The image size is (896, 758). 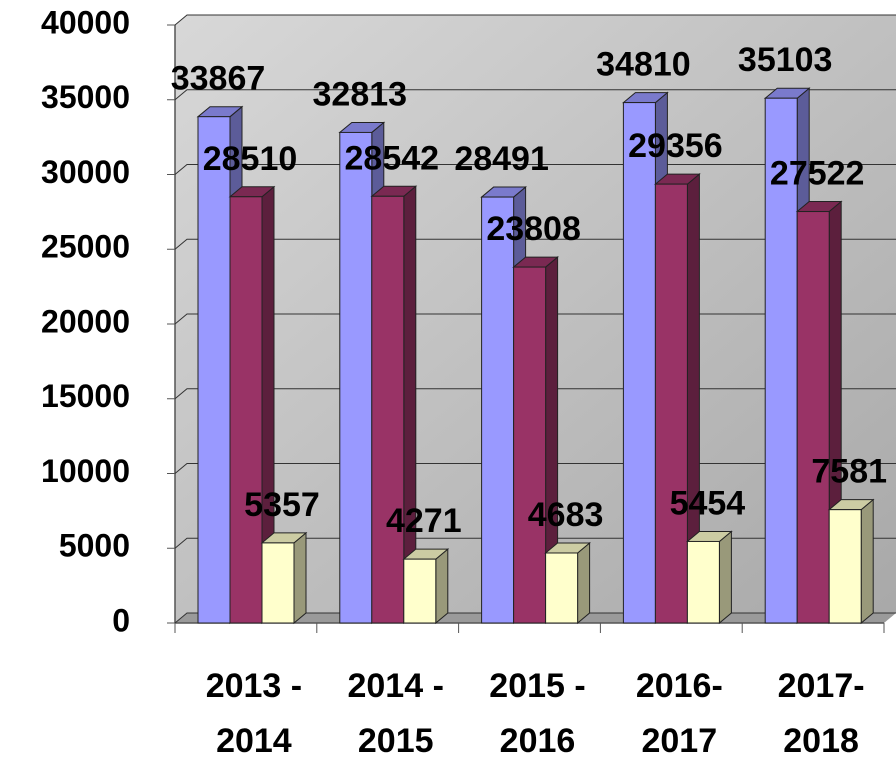 What do you see at coordinates (395, 686) in the screenshot?
I see `x-tick-label: 2014 -` at bounding box center [395, 686].